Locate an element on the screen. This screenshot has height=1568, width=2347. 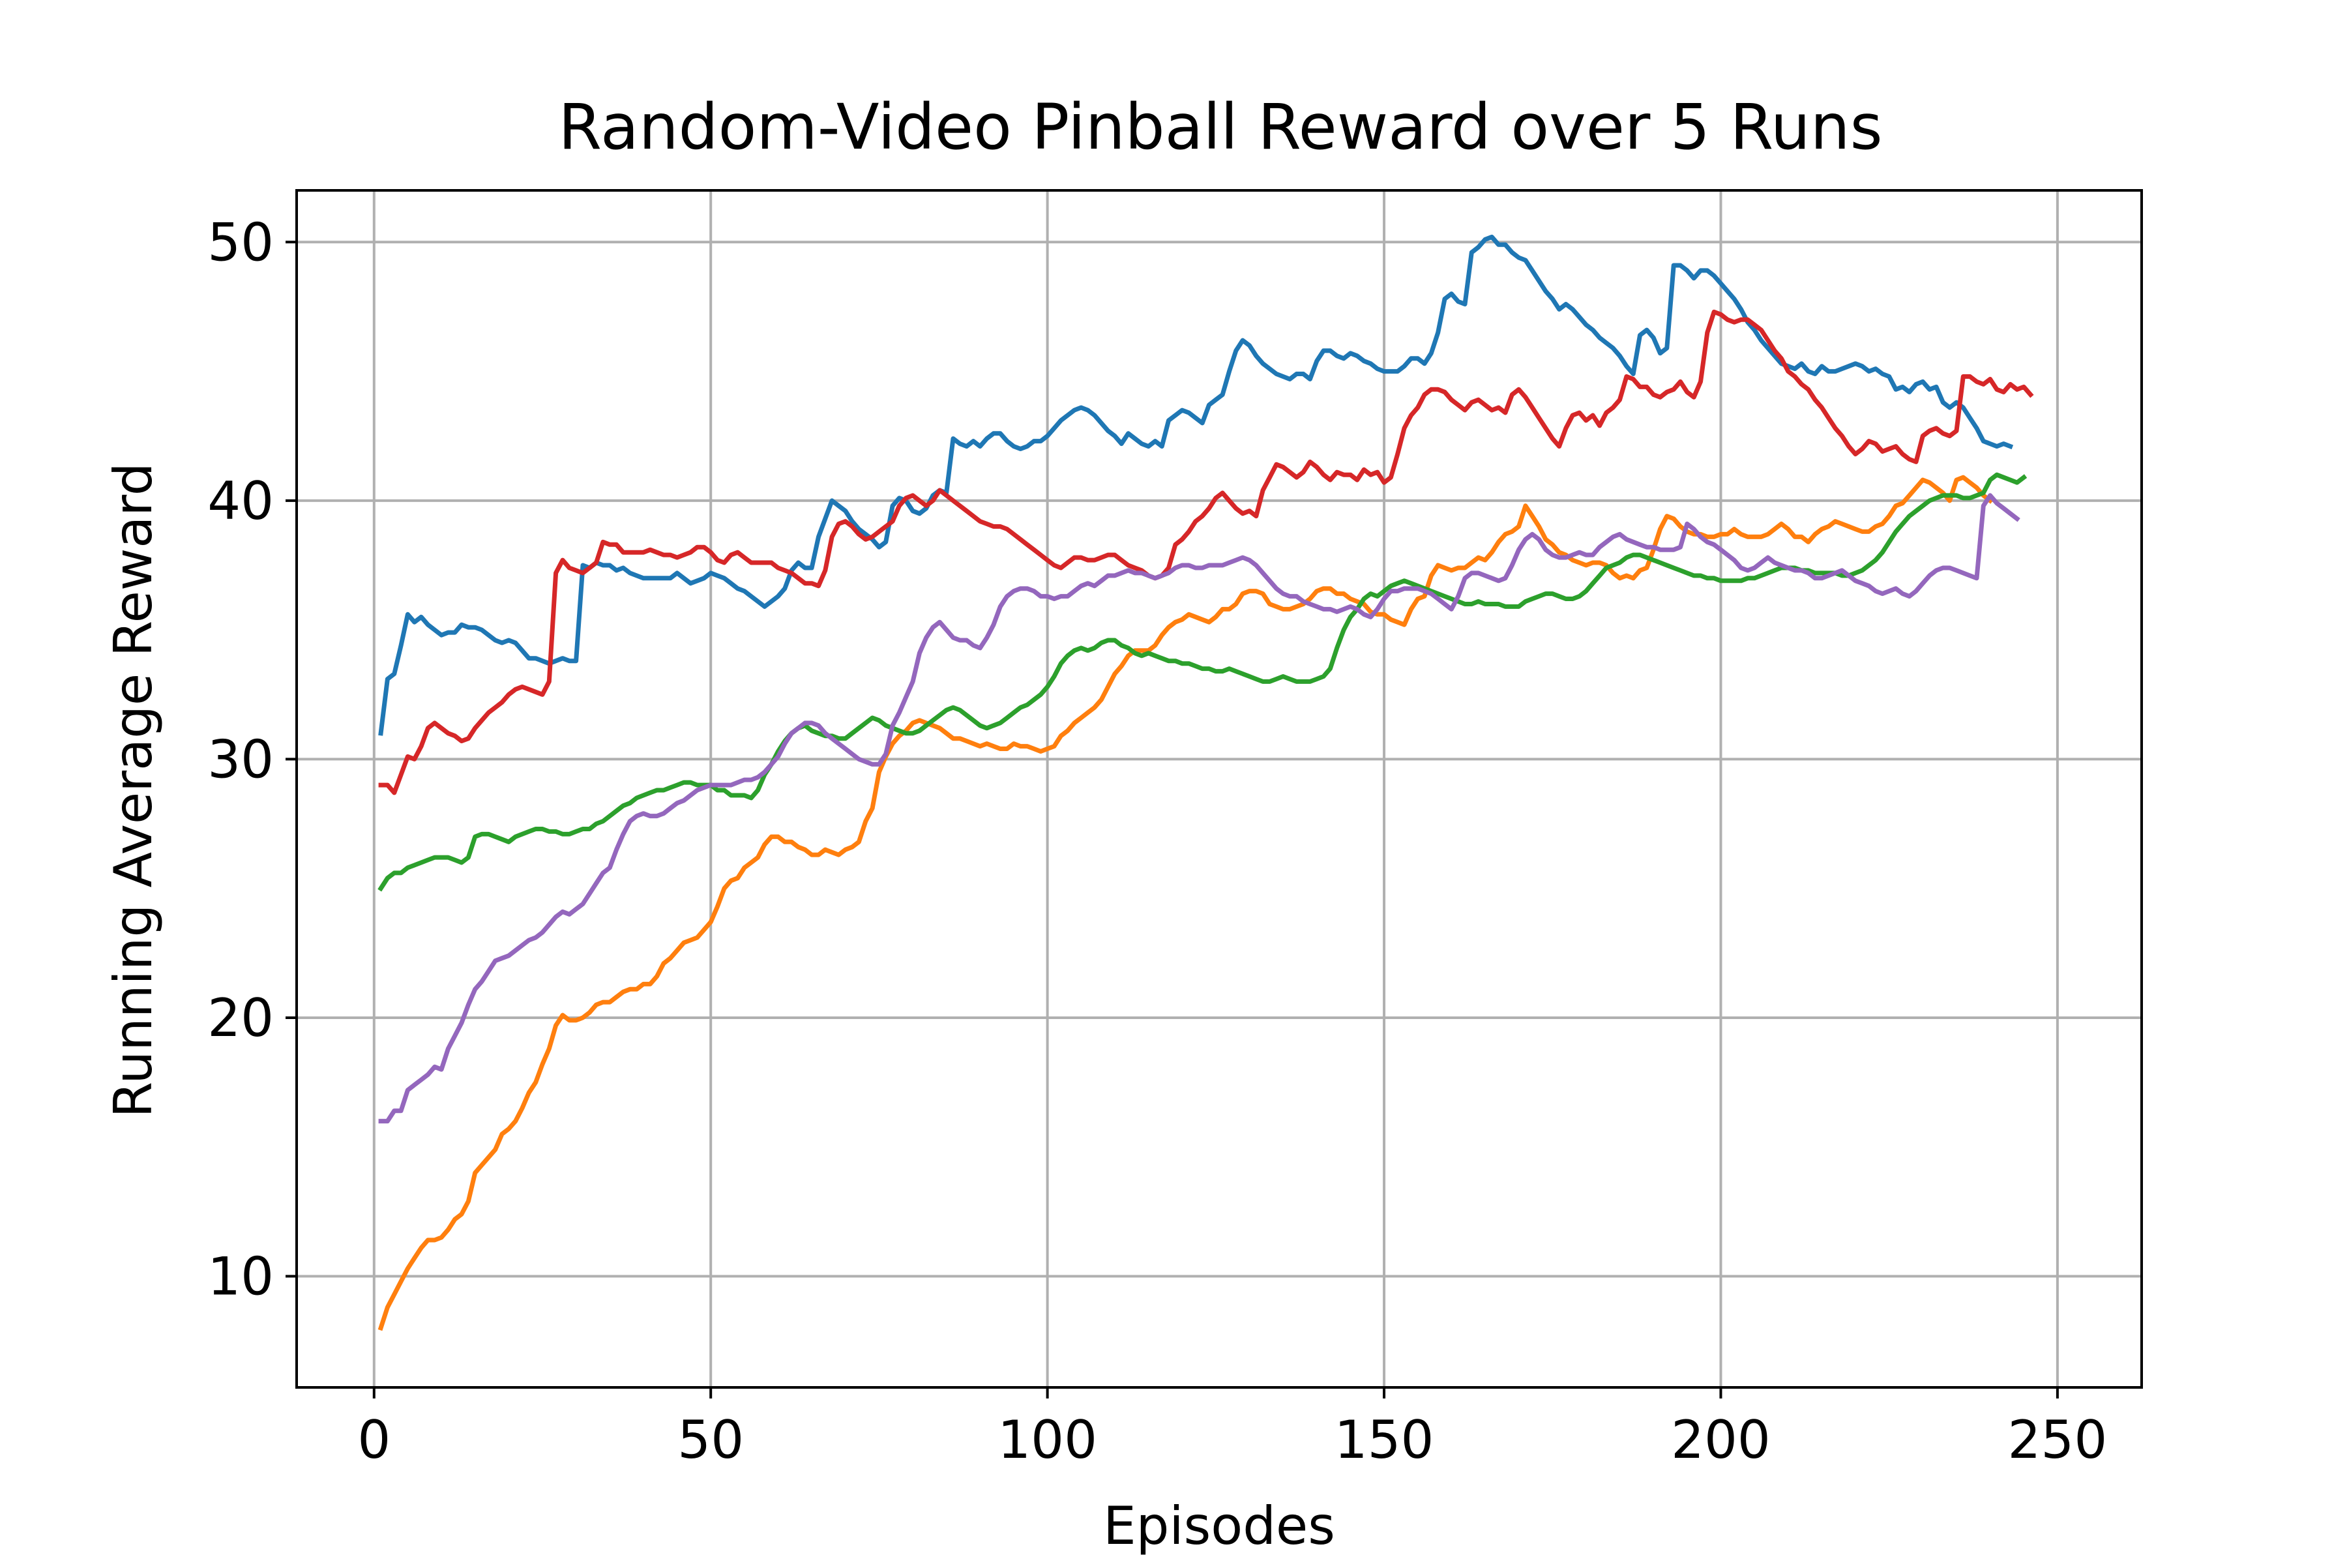
x-tick-label: 50 is located at coordinates (710, 1440).